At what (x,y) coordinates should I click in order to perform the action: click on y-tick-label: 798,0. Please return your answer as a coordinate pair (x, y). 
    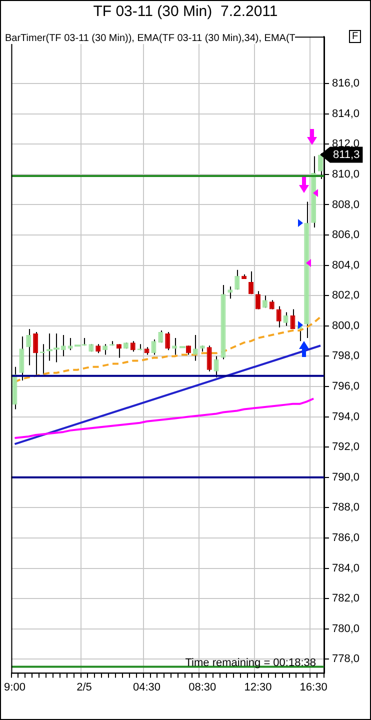
    Looking at the image, I should click on (346, 356).